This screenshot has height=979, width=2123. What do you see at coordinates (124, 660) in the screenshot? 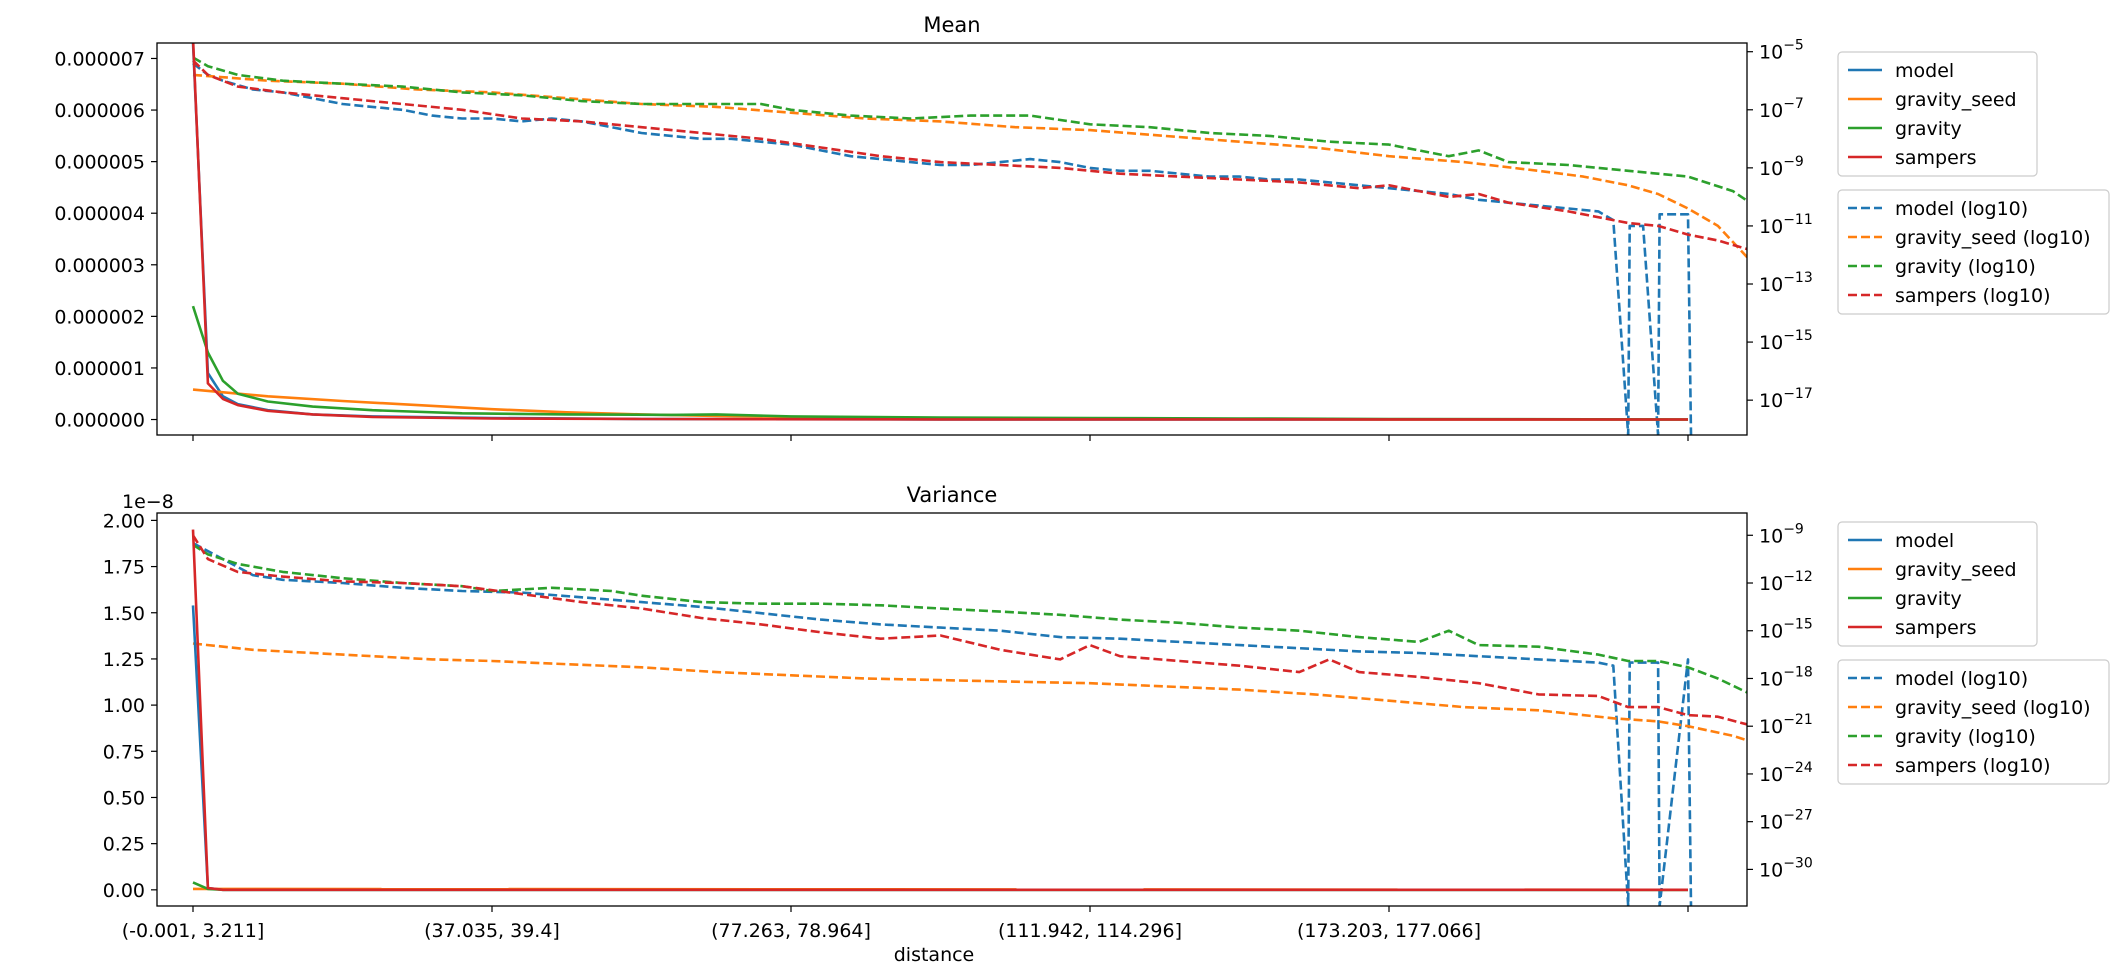
I see `y-tick-label: 1.25` at bounding box center [124, 660].